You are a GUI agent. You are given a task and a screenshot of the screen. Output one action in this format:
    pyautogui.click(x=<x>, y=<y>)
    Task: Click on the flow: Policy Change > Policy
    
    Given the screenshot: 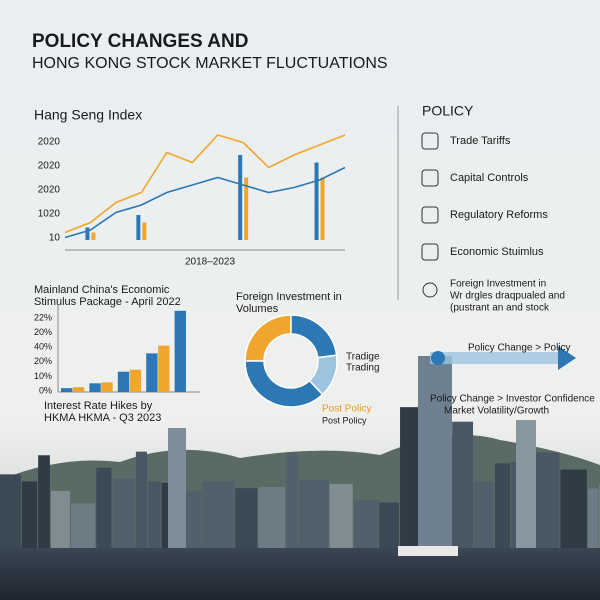 What is the action you would take?
    pyautogui.click(x=519, y=348)
    